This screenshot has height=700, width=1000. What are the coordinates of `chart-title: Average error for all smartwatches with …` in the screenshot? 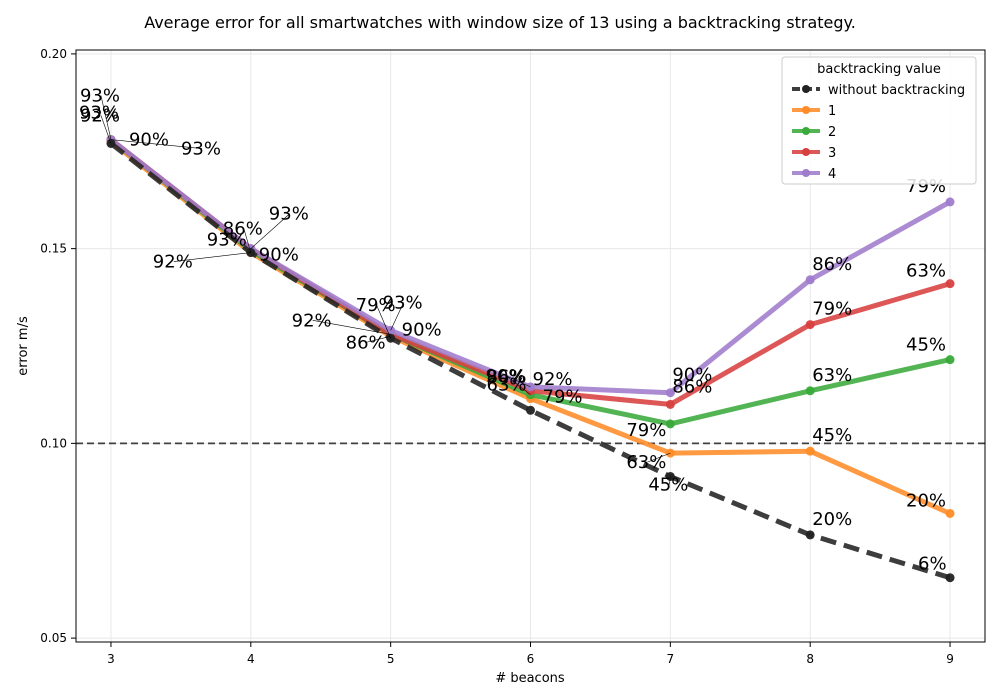 It's located at (500, 22).